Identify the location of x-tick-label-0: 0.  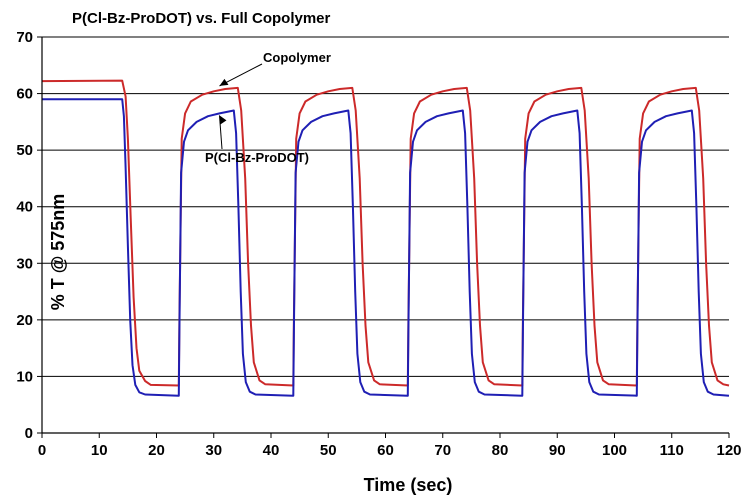
(42, 450).